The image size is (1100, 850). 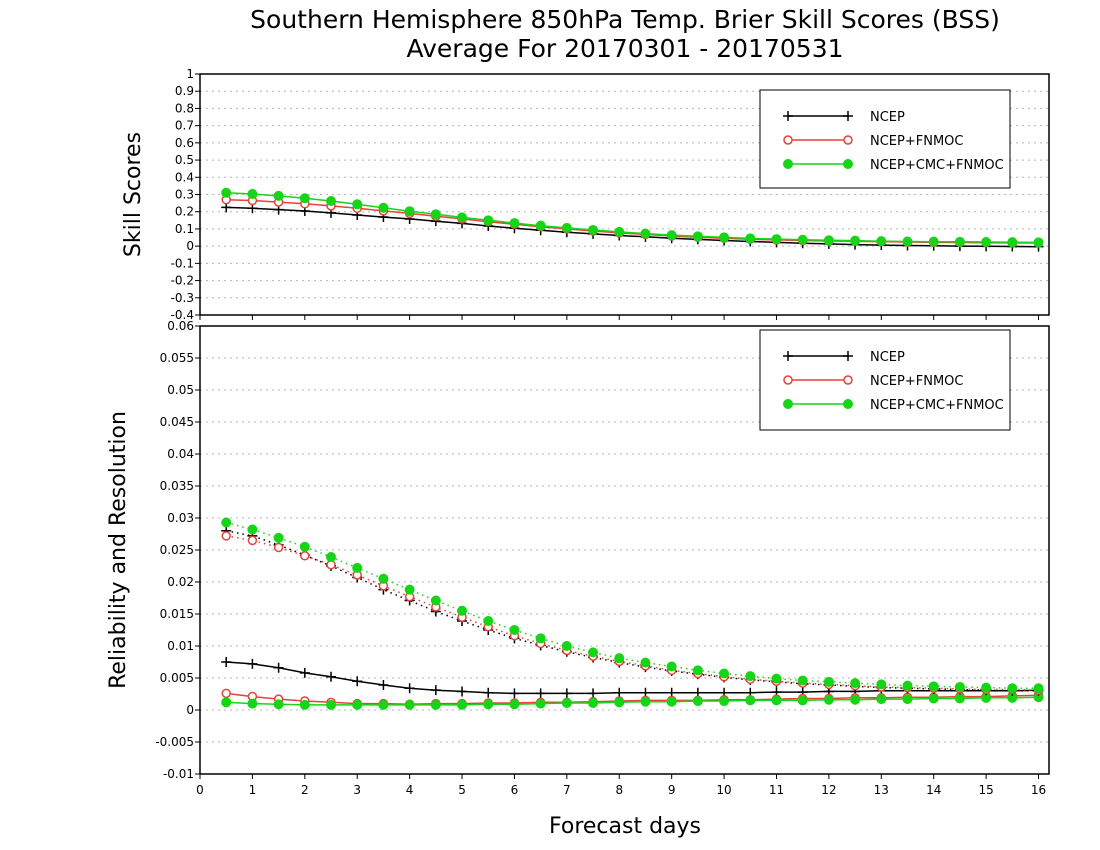 I want to click on y-tick-label: -0.4, so click(x=182, y=315).